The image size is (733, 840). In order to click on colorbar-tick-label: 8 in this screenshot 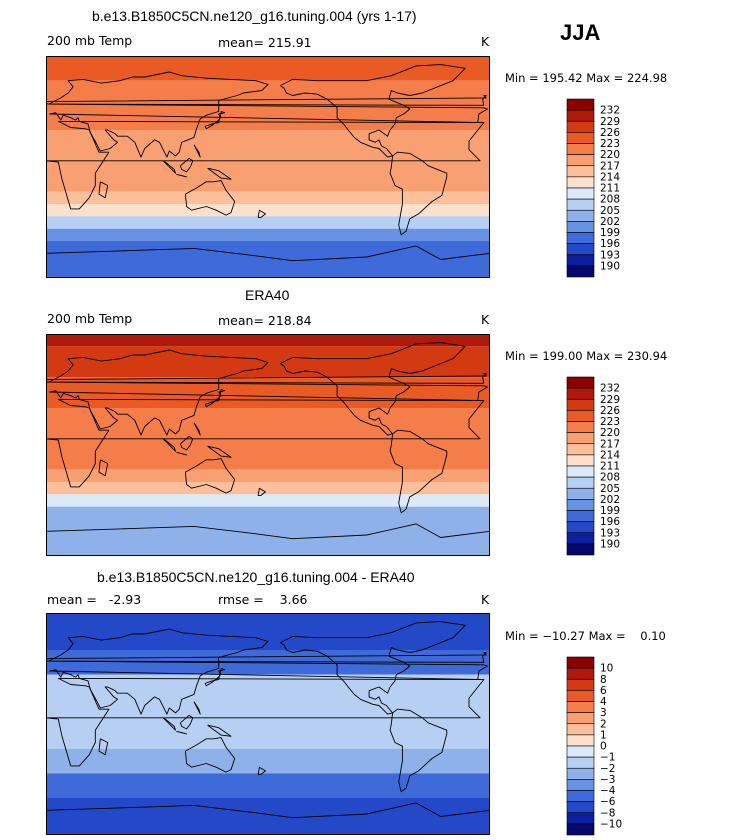, I will do `click(603, 680)`.